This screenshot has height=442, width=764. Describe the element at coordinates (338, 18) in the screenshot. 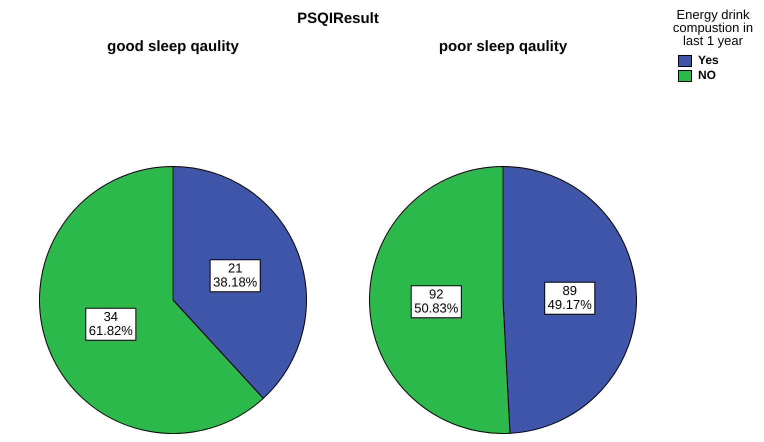

I see `text: PSQIResult` at that location.